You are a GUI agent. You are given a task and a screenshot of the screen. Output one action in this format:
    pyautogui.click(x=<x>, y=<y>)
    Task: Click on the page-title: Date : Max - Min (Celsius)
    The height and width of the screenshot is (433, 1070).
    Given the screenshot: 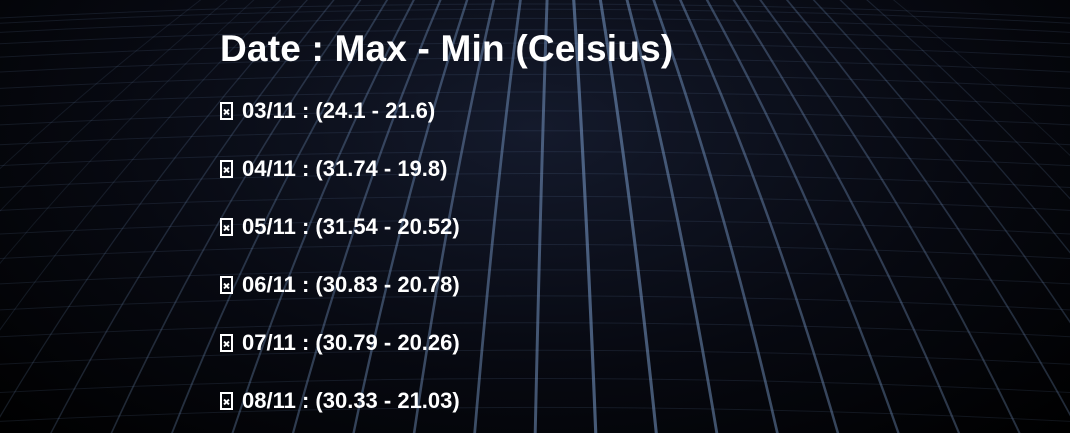 What is the action you would take?
    pyautogui.click(x=447, y=48)
    